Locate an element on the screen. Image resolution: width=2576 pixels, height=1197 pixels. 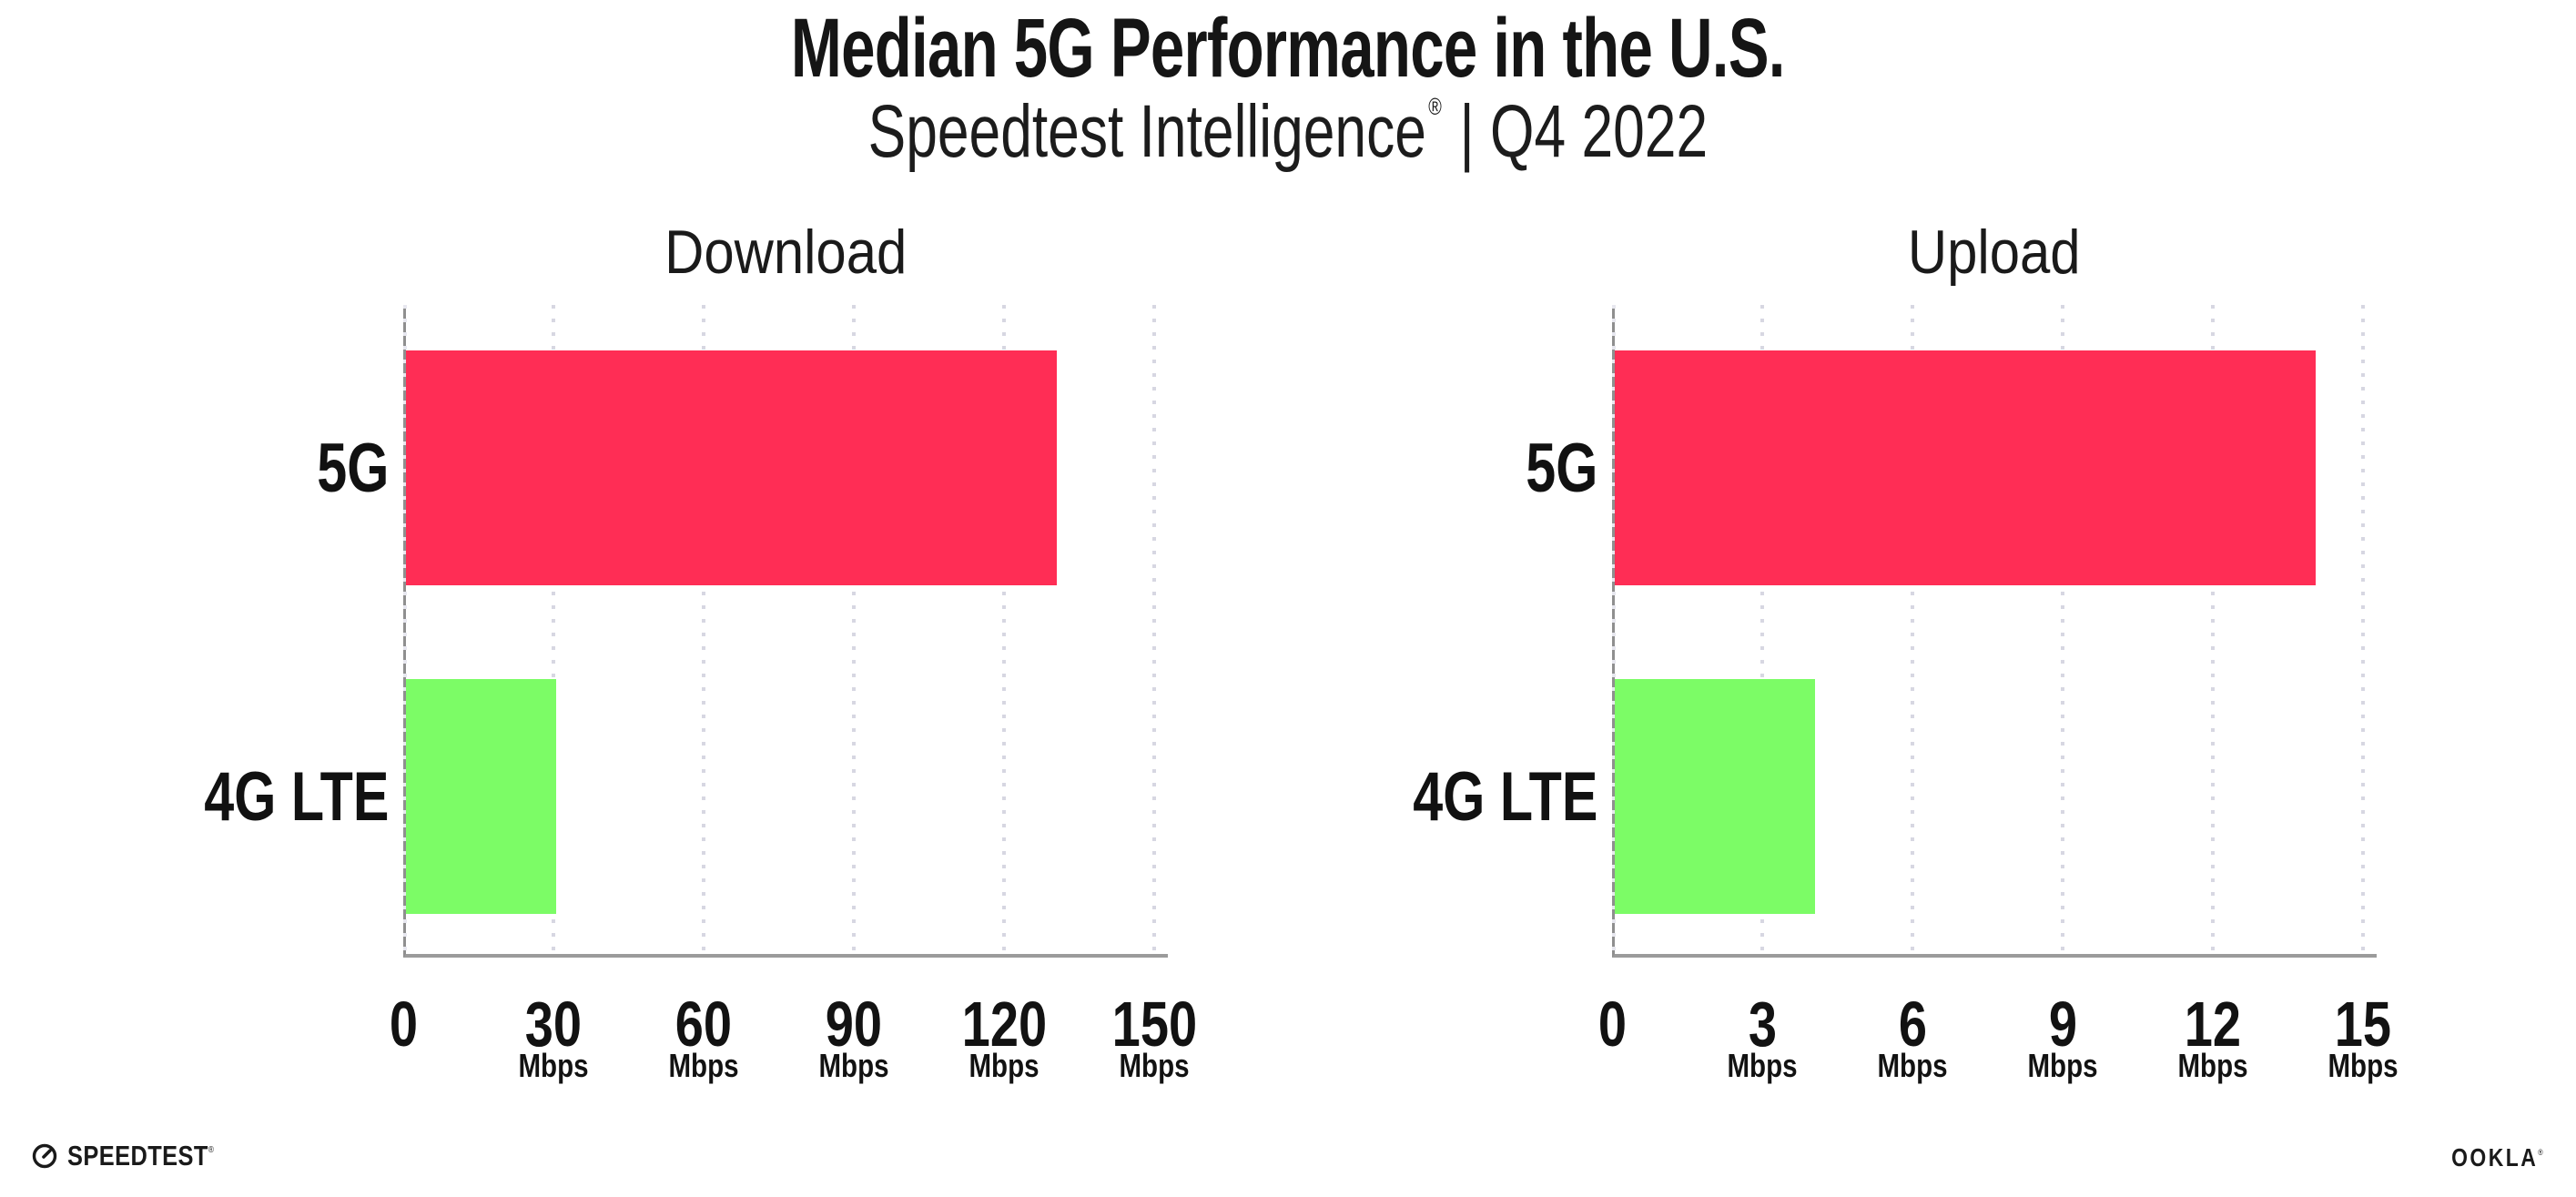
tick-unit-text-upload-12: Mbps is located at coordinates (2212, 1066).